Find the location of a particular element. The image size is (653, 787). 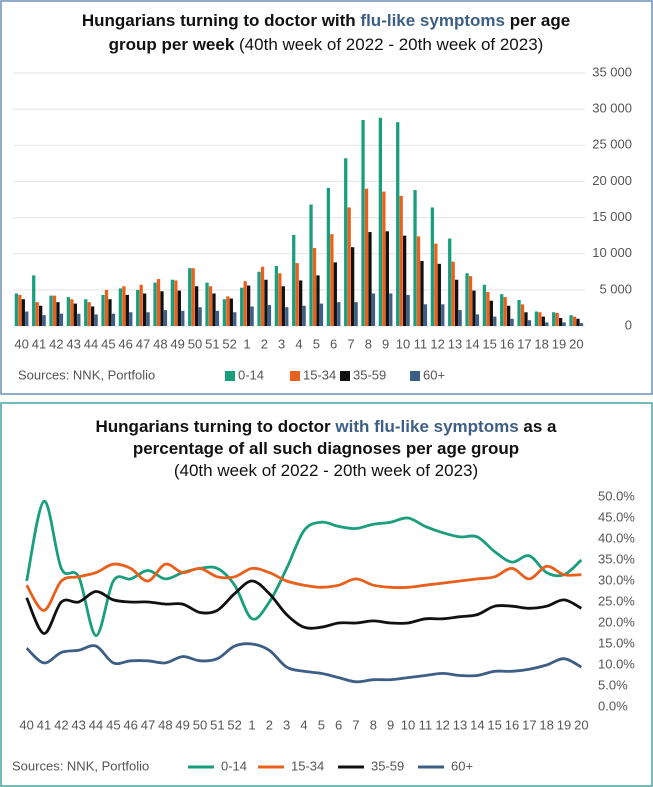

x-tick-label: 50 is located at coordinates (195, 343).